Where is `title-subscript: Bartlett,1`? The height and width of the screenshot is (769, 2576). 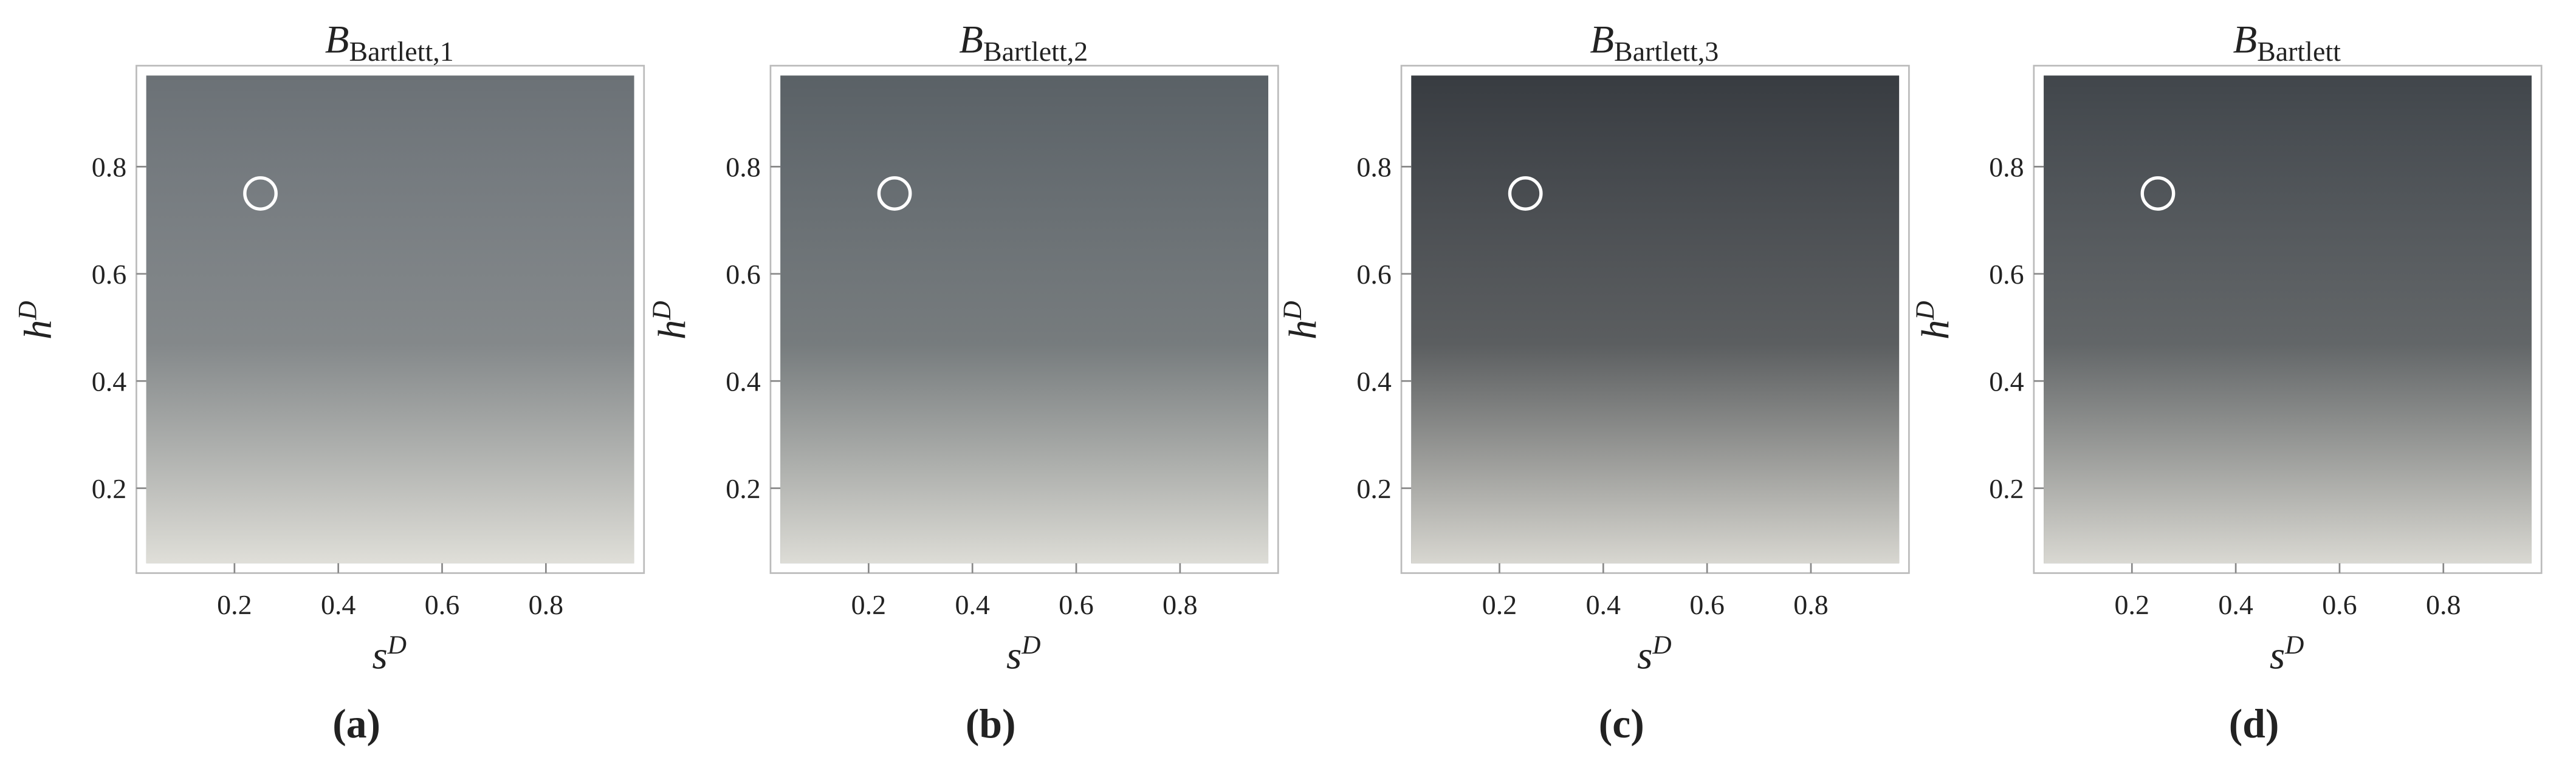 title-subscript: Bartlett,1 is located at coordinates (401, 51).